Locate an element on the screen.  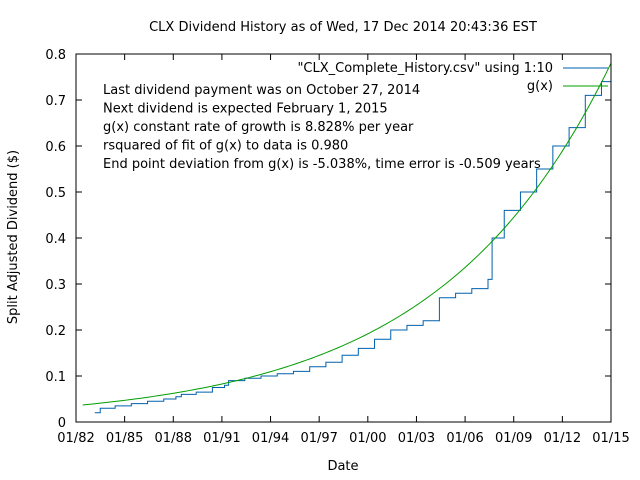
x-tick-label: 01/91 is located at coordinates (221, 438).